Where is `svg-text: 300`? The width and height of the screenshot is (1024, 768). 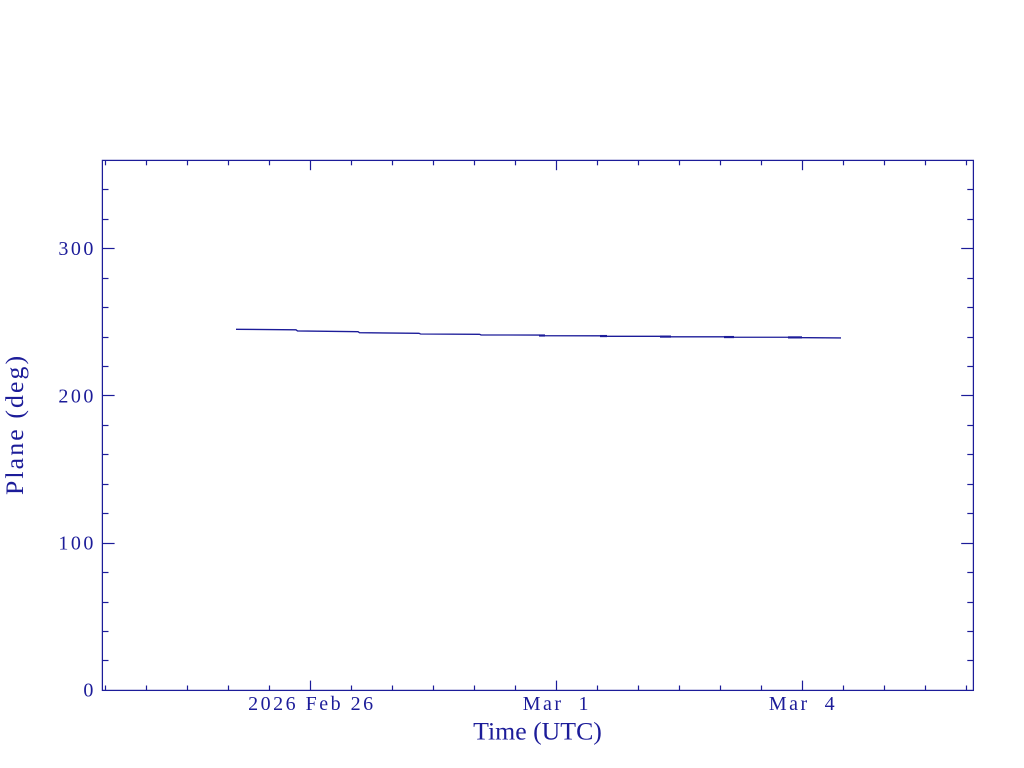
svg-text: 300 is located at coordinates (77, 249).